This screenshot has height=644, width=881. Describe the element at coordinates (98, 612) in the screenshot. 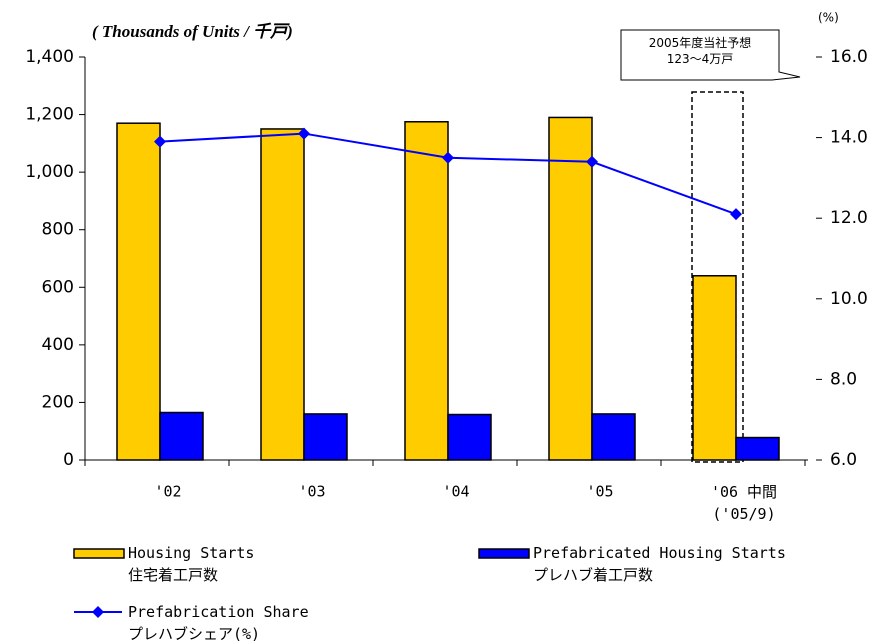

I see `legend-marker` at that location.